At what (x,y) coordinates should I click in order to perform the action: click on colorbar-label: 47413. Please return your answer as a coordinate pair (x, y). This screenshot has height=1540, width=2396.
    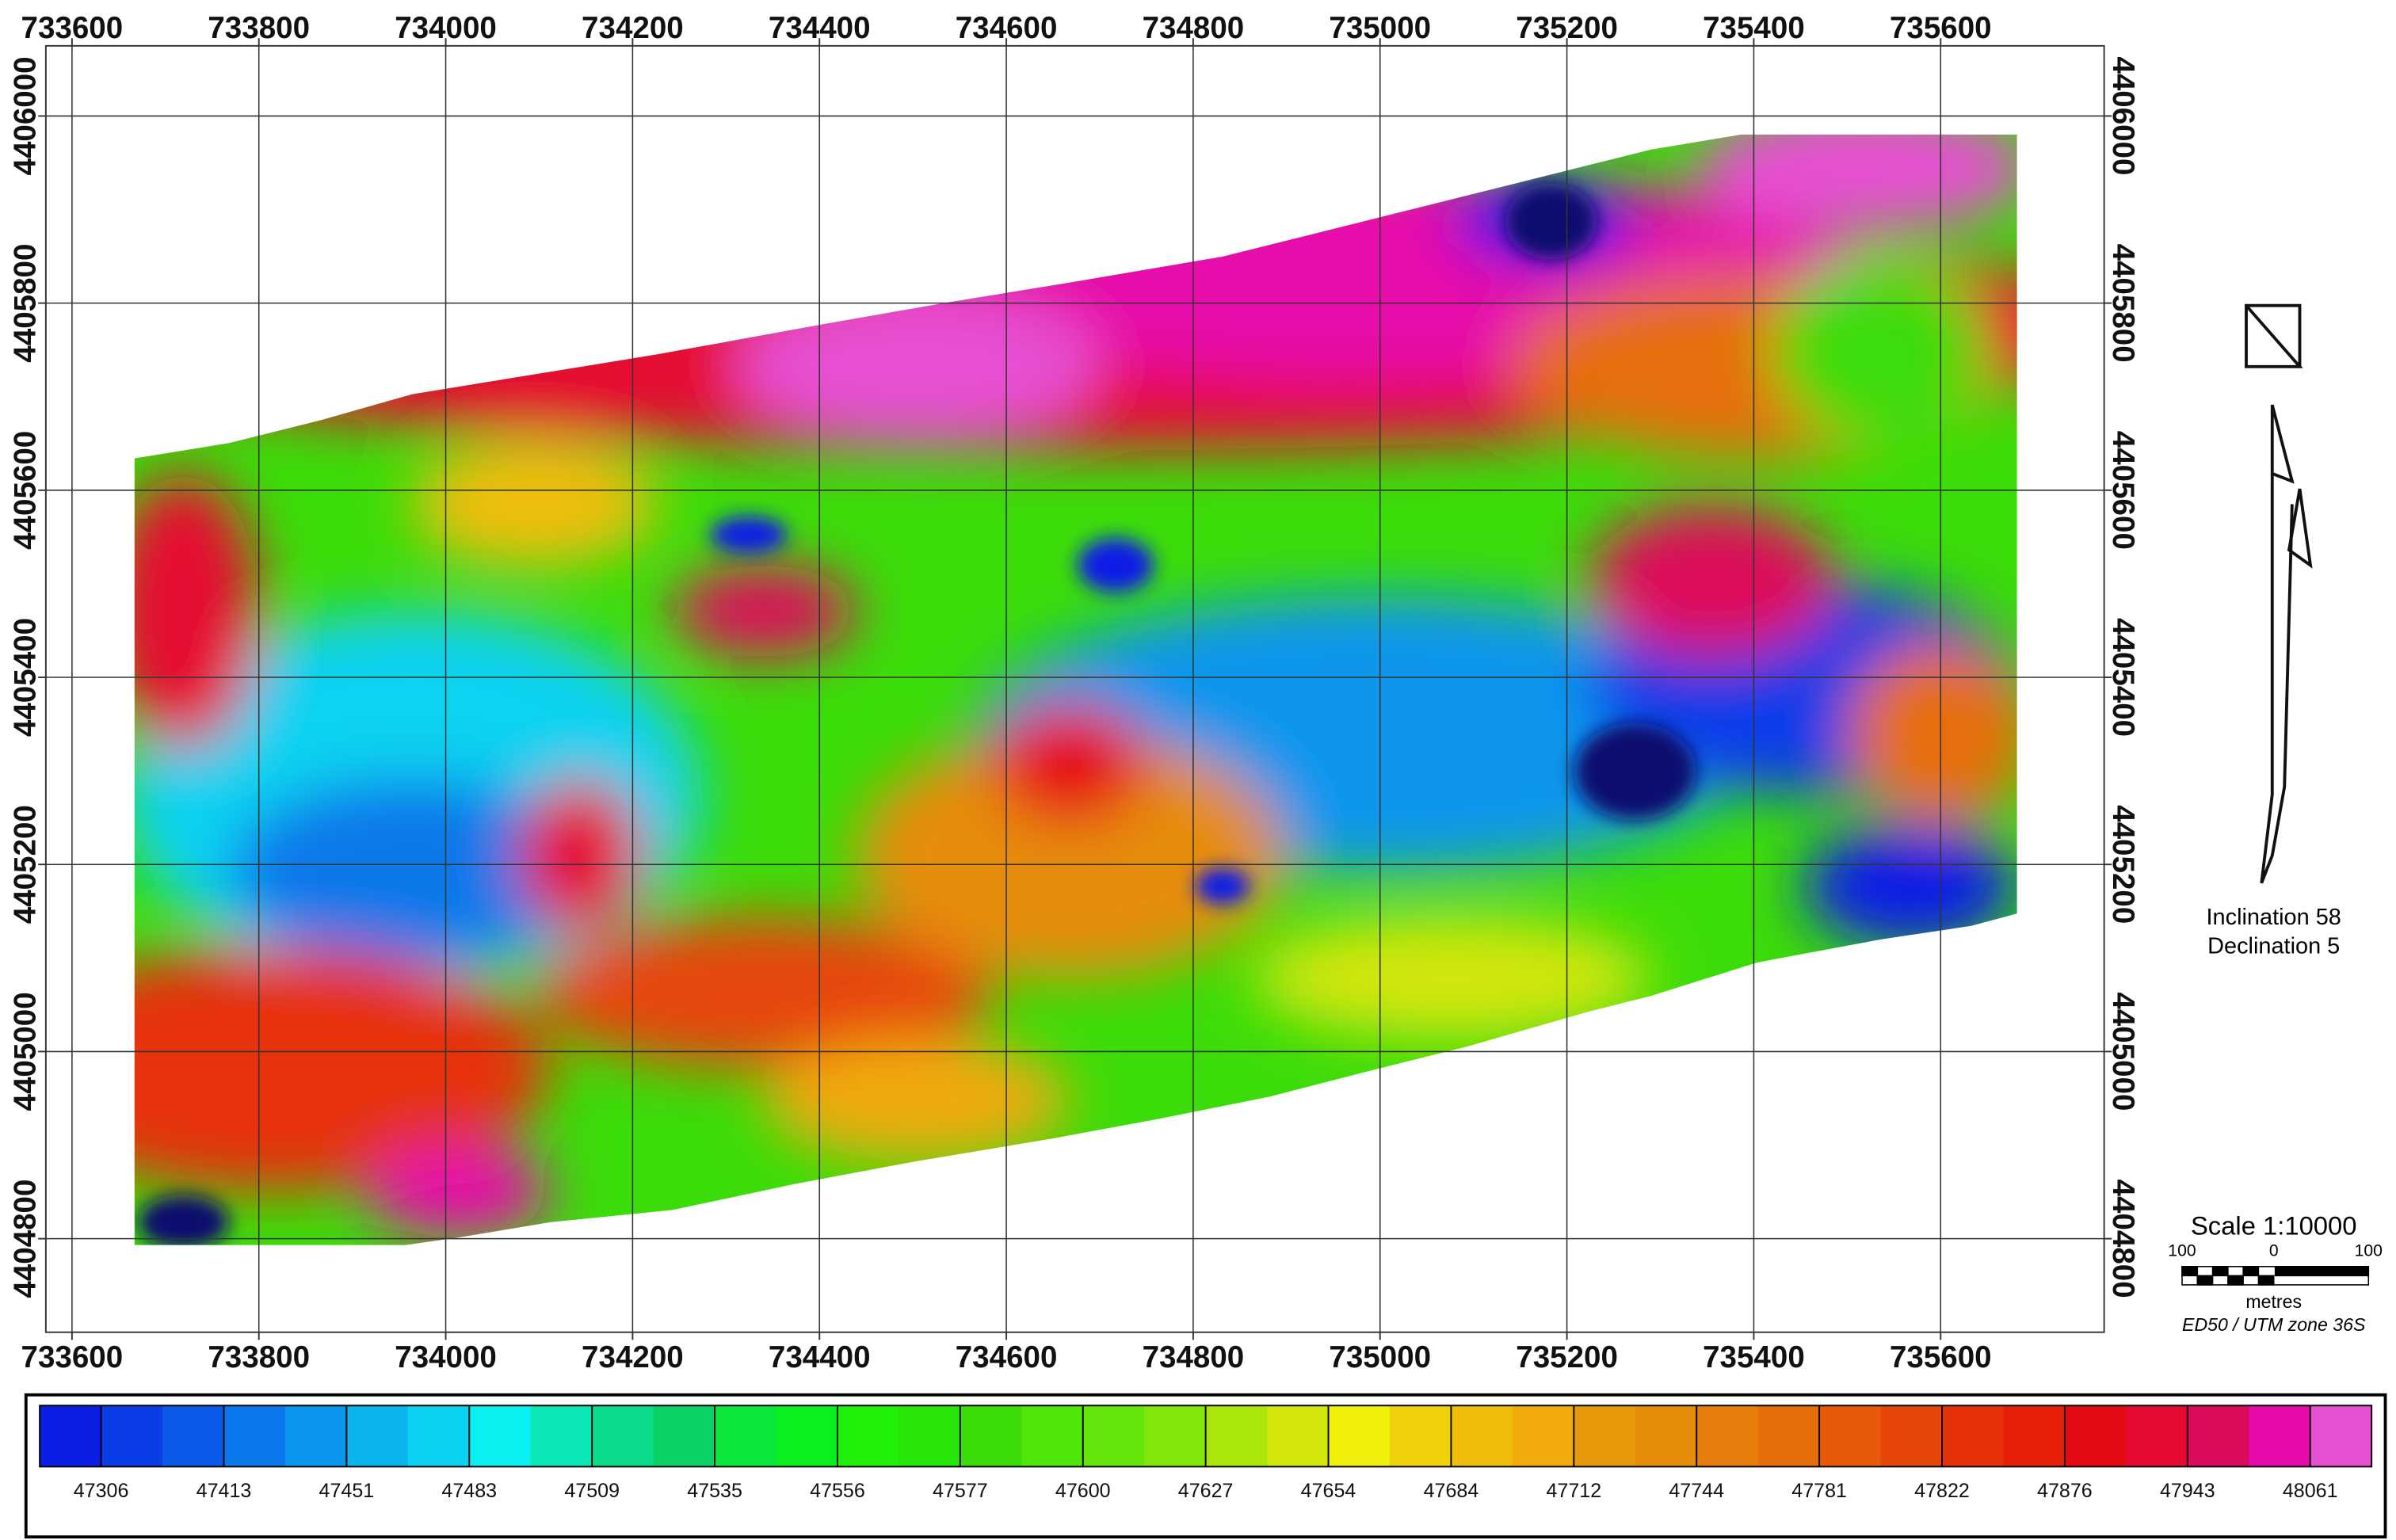
    Looking at the image, I should click on (224, 1491).